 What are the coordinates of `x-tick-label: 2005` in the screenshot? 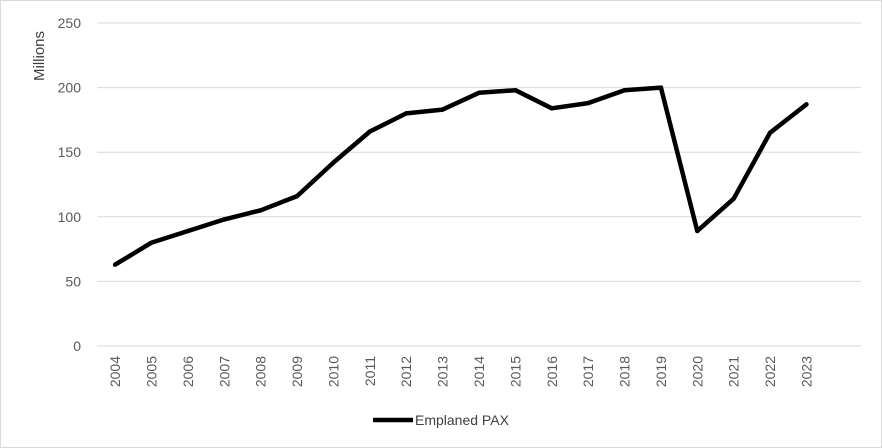 It's located at (152, 371).